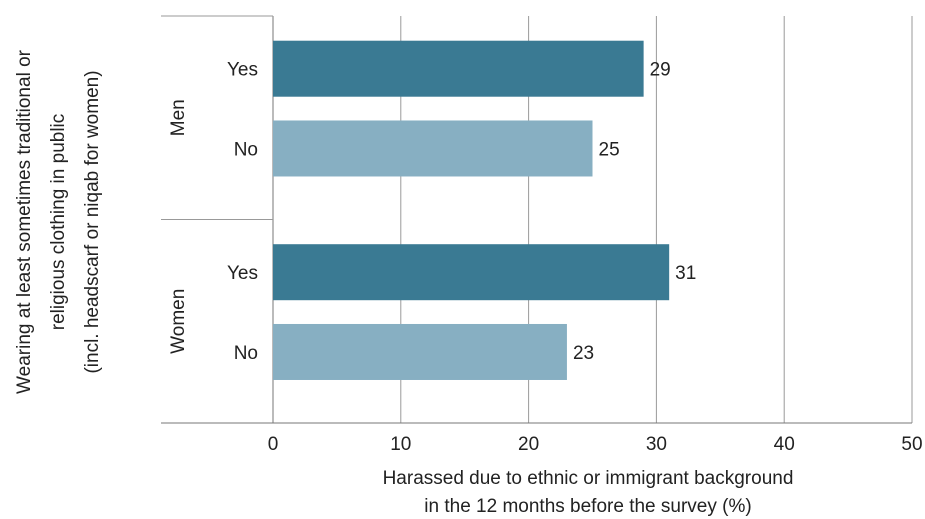  What do you see at coordinates (420, 351) in the screenshot?
I see `bar-women-no` at bounding box center [420, 351].